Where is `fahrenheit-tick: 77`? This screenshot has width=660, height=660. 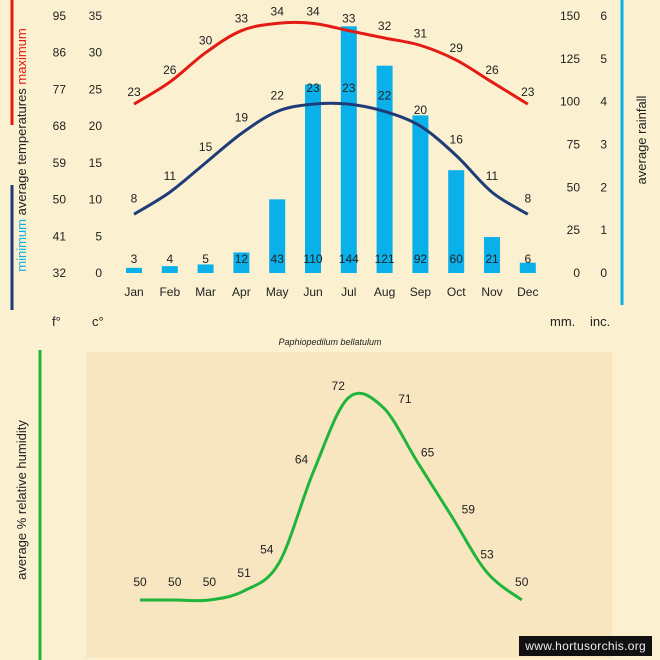 fahrenheit-tick: 77 is located at coordinates (60, 89).